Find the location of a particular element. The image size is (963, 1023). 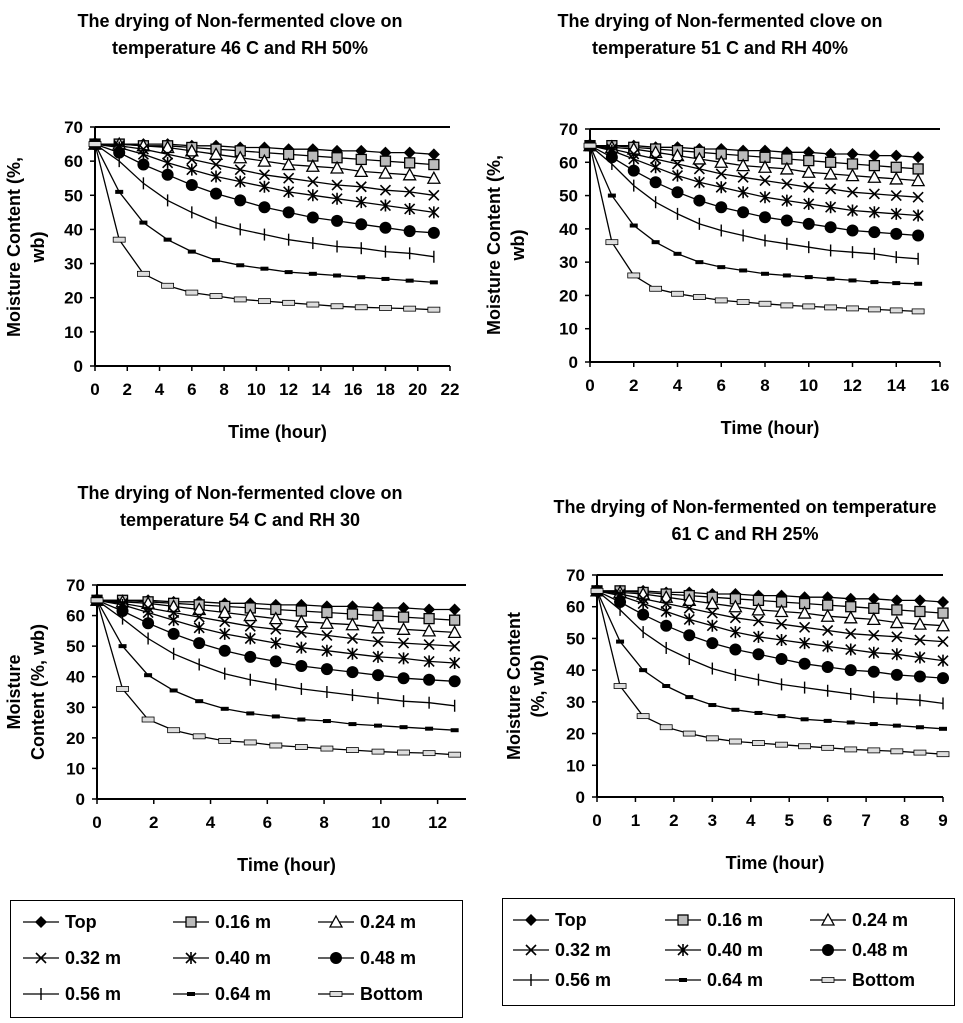

x-tick-label: 14 is located at coordinates (896, 385).